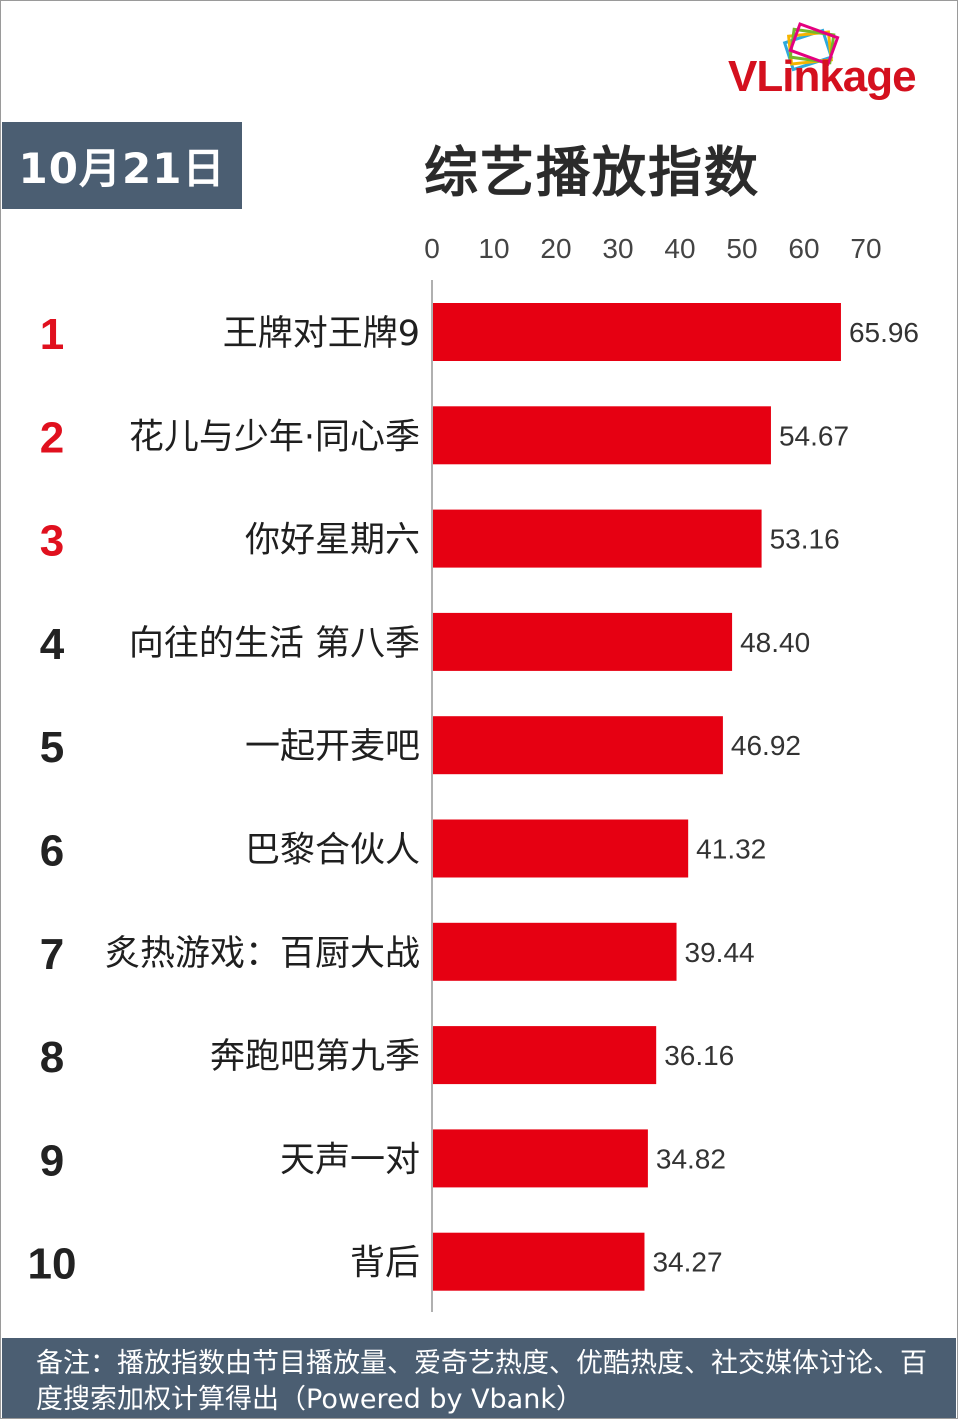 The height and width of the screenshot is (1421, 960). I want to click on rank-number: 6, so click(52, 851).